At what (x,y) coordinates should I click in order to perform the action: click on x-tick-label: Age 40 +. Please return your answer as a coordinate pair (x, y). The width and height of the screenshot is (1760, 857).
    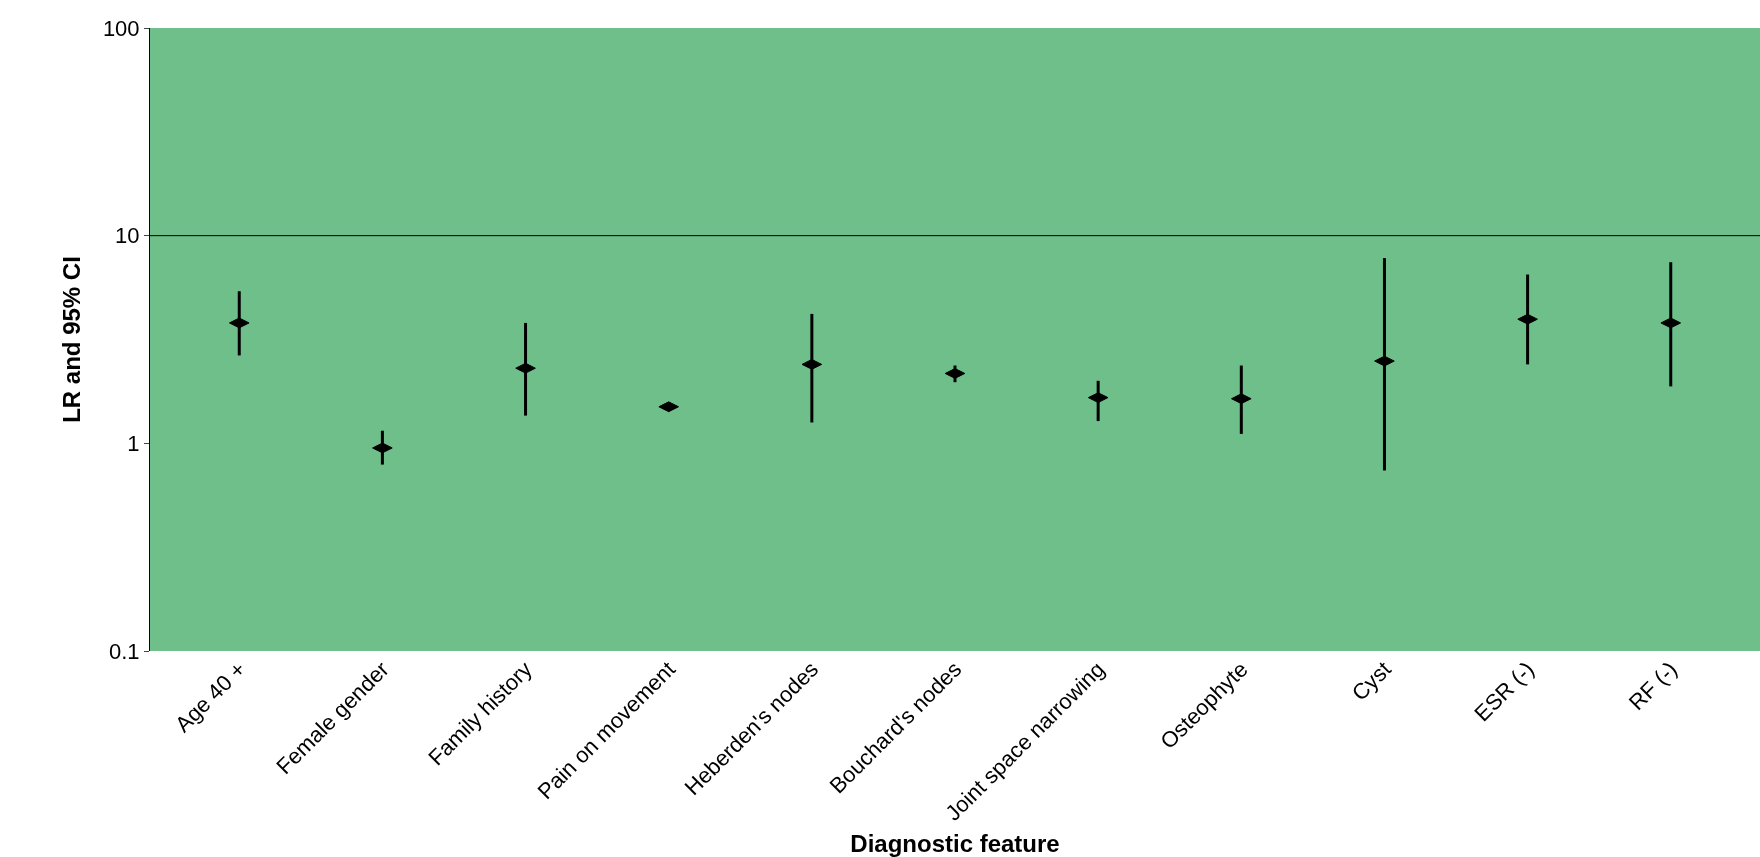
    Looking at the image, I should click on (210, 697).